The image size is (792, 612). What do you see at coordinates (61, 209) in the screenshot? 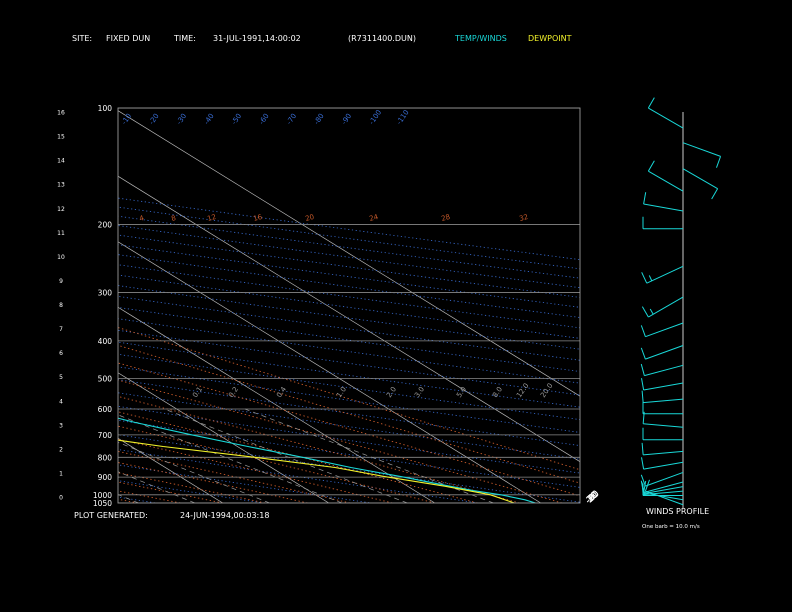
I see `height-tick-label: 12` at bounding box center [61, 209].